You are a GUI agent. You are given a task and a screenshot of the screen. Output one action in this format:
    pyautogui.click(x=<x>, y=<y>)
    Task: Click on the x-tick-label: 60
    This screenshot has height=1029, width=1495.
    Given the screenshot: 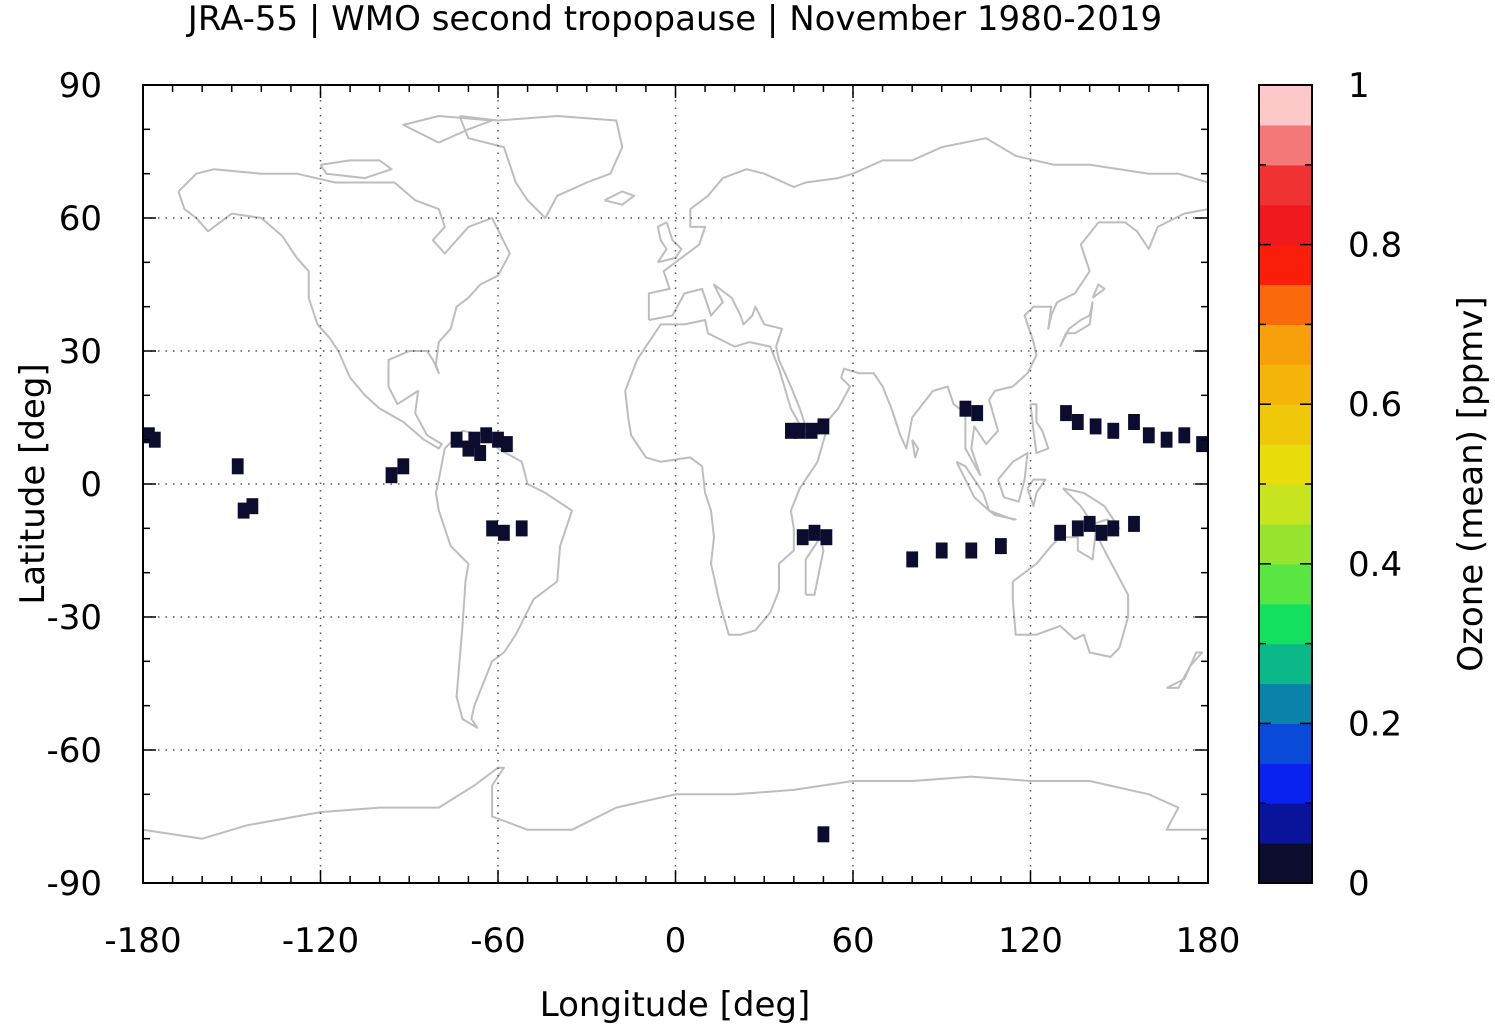 What is the action you would take?
    pyautogui.click(x=852, y=941)
    